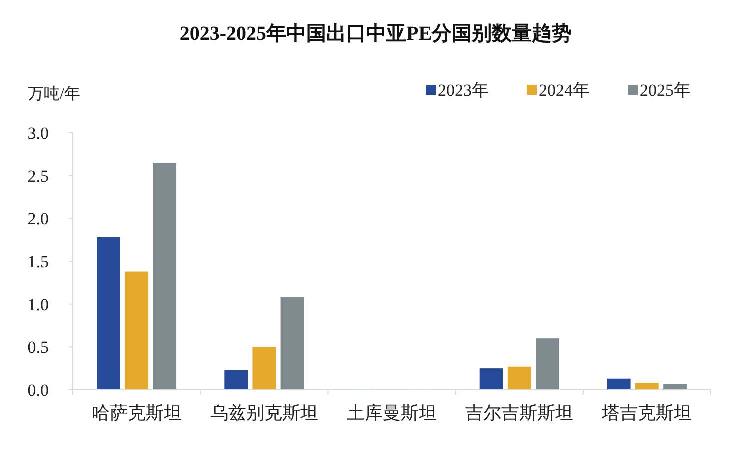  What do you see at coordinates (38, 262) in the screenshot?
I see `y-tick-label: 1.5` at bounding box center [38, 262].